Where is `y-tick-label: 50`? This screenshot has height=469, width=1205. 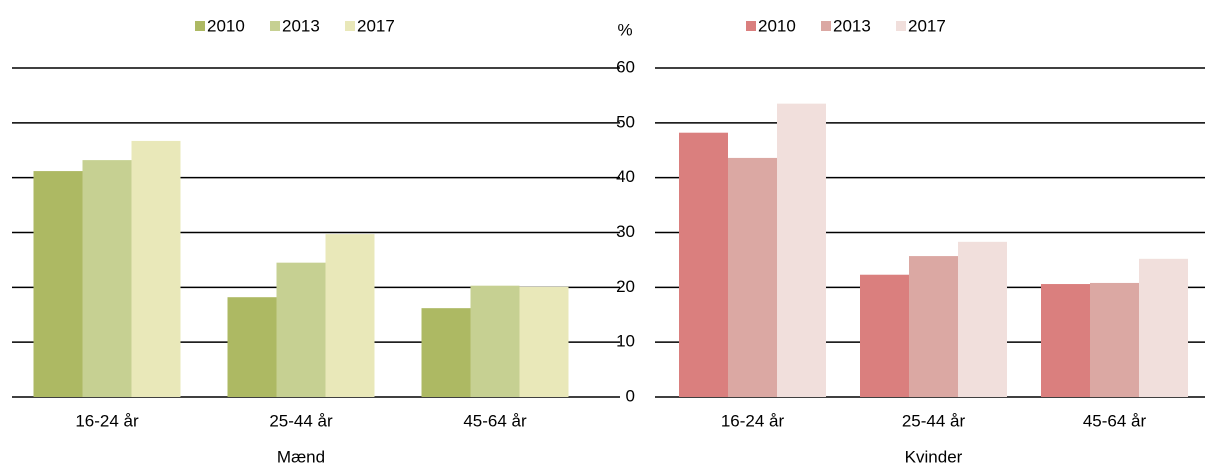 y-tick-label: 50 is located at coordinates (625, 121).